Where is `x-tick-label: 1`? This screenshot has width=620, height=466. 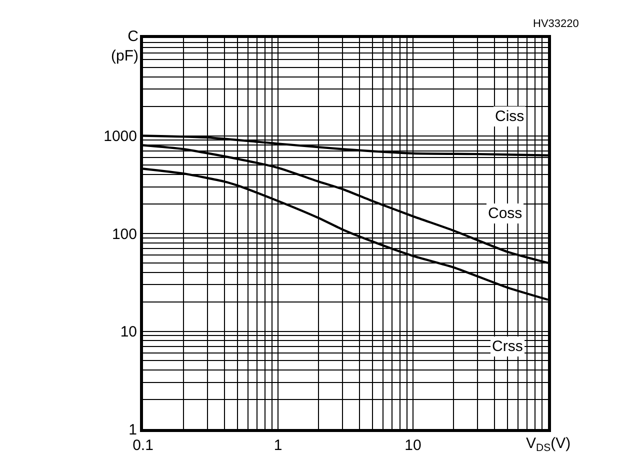 x-tick-label: 1 is located at coordinates (278, 445).